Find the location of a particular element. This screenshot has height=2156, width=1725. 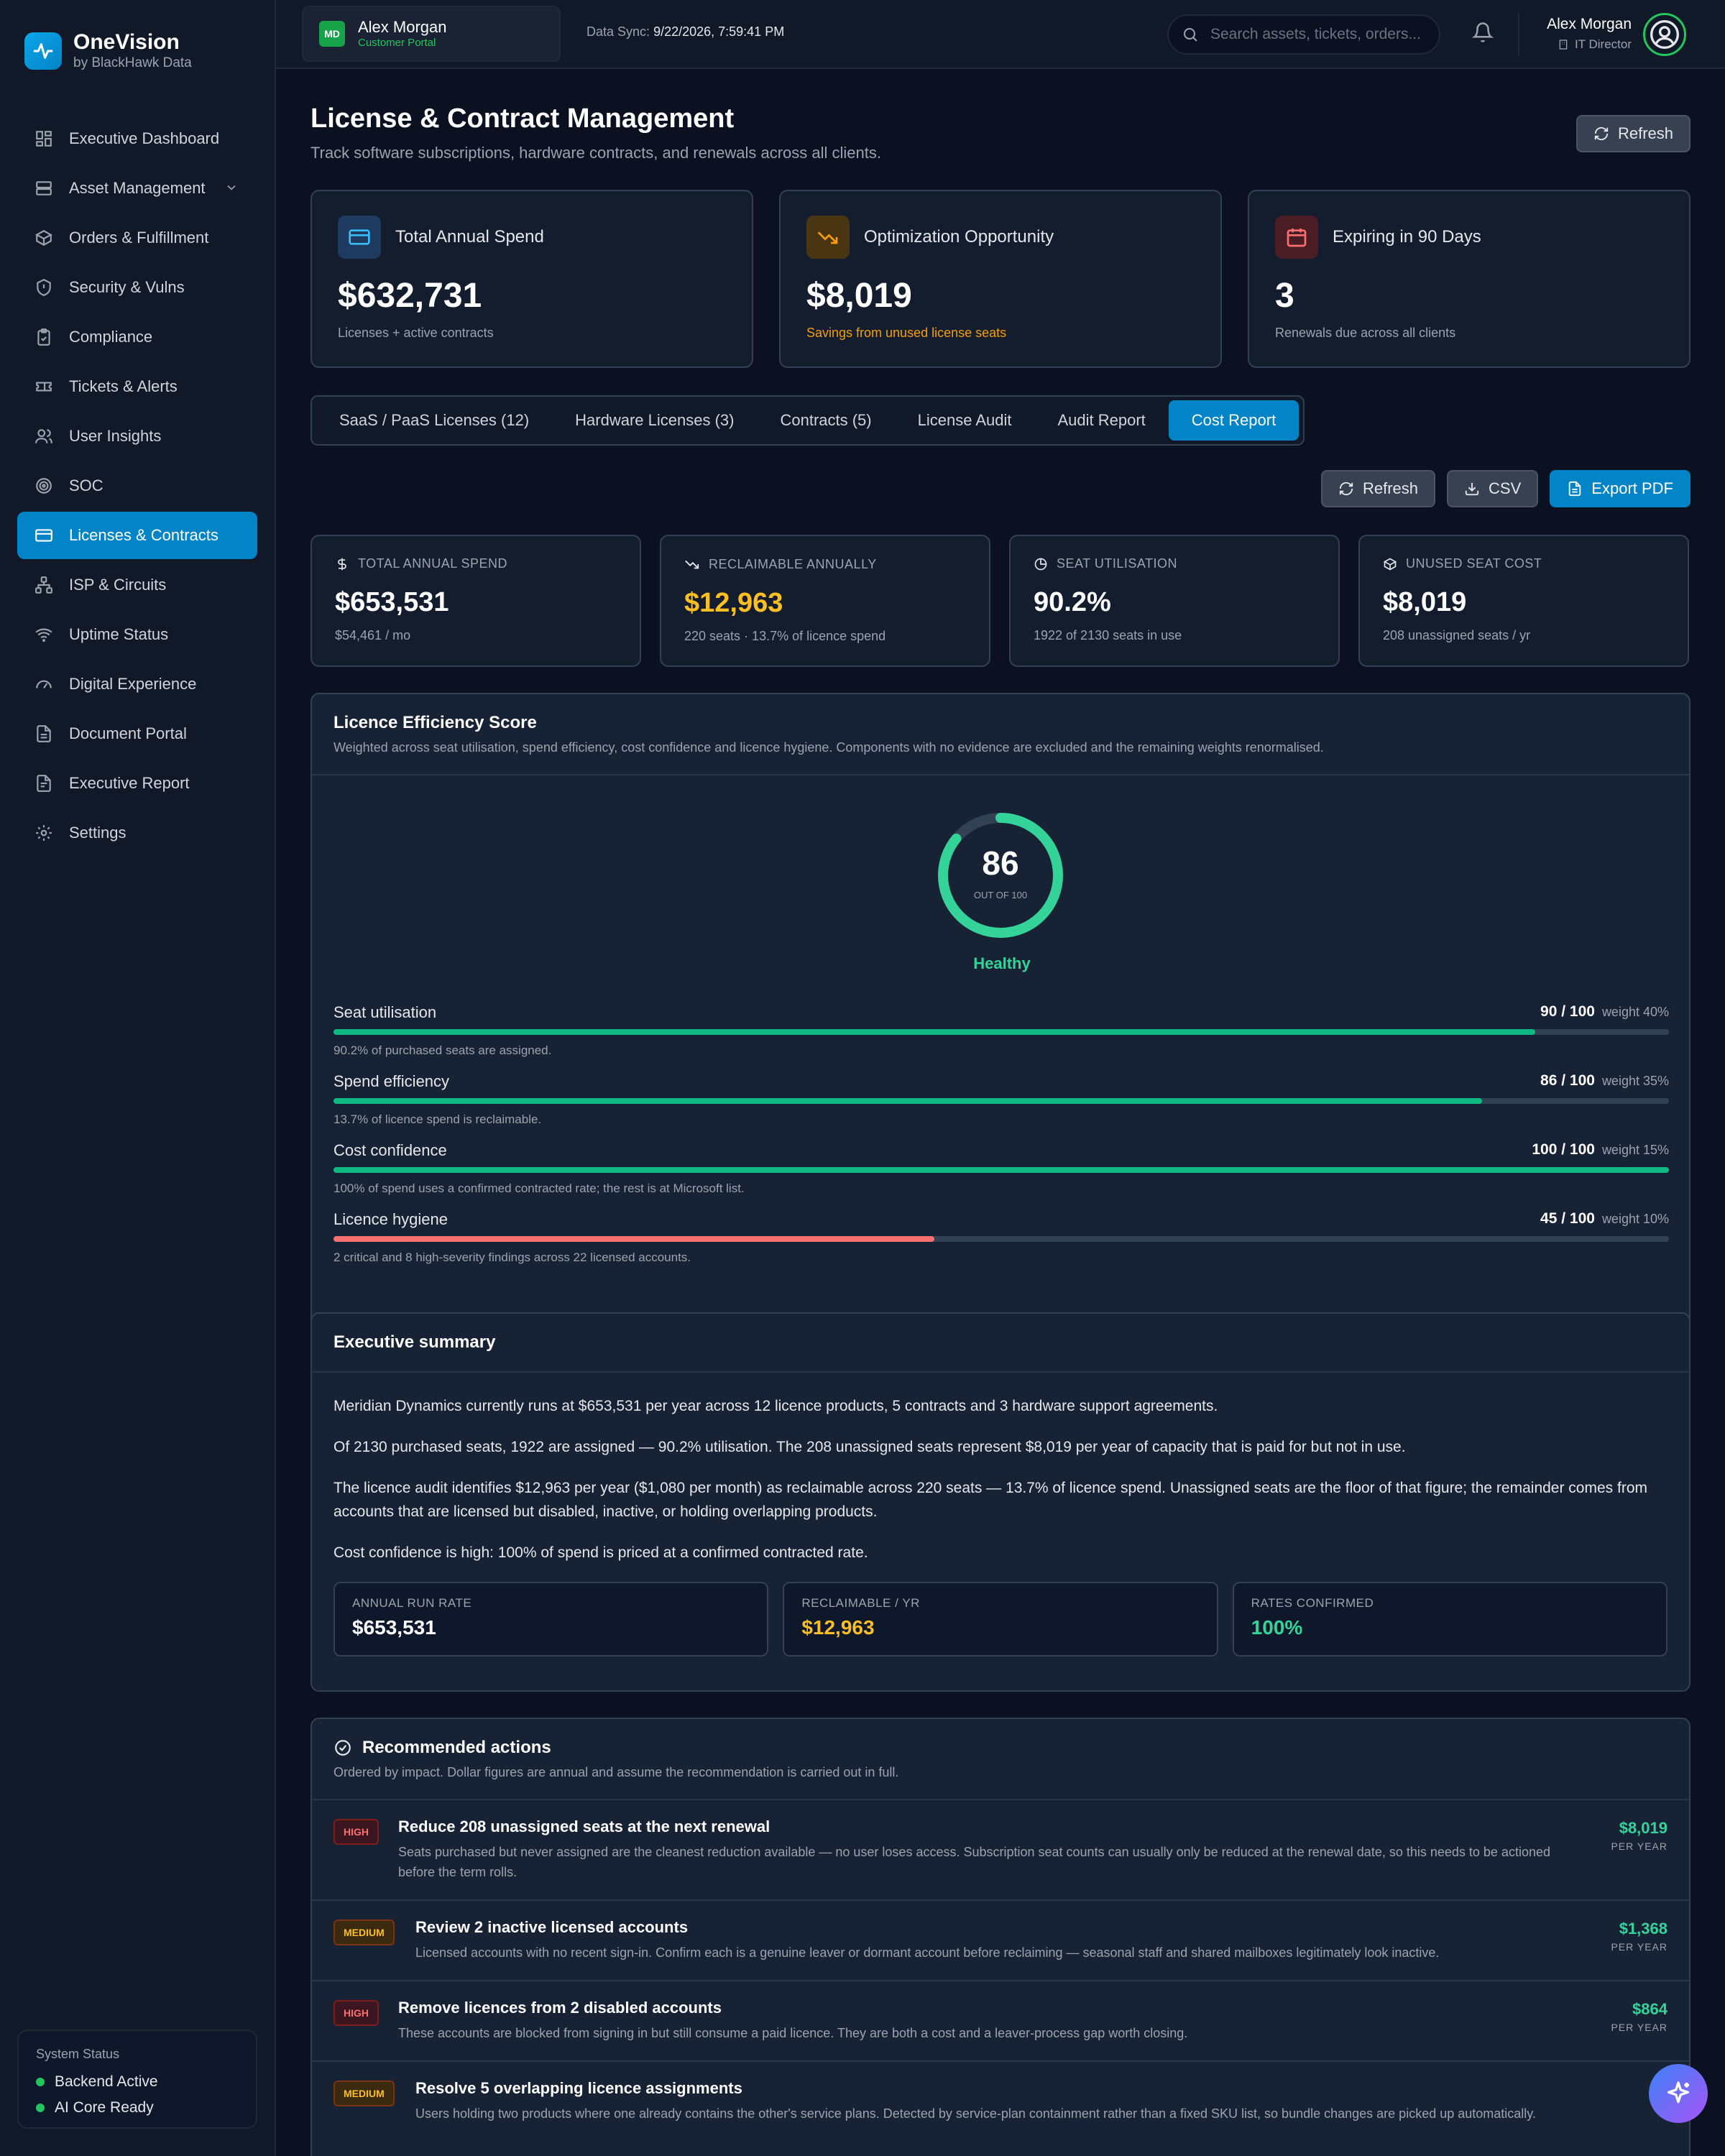

sidebar-item-isp: ISP & Circuits is located at coordinates (137, 585).